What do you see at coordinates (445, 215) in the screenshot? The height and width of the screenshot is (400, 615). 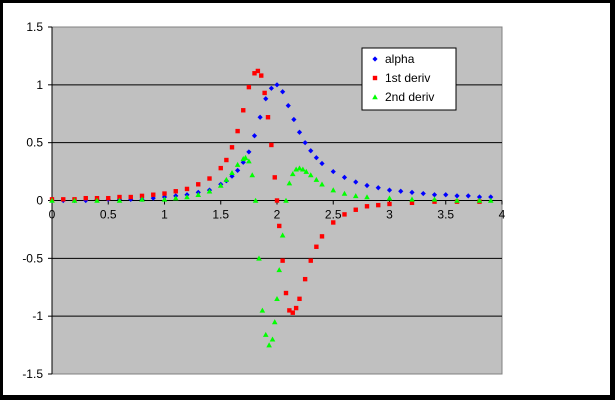 I see `x-tick-label: 3.5` at bounding box center [445, 215].